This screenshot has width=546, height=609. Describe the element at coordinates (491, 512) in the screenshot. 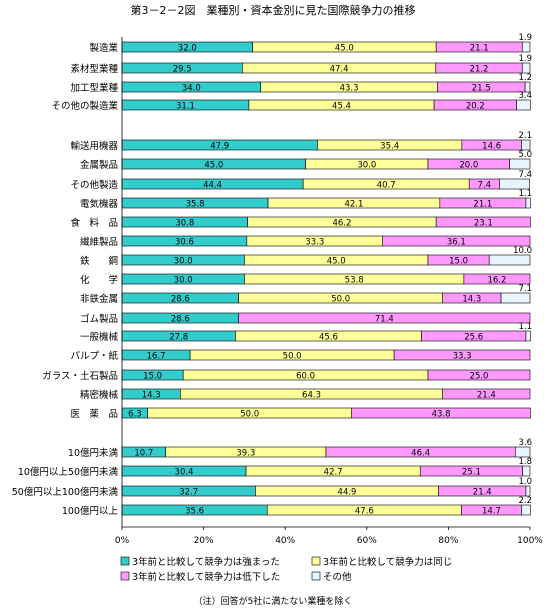

I see `data-label: 14.7` at that location.